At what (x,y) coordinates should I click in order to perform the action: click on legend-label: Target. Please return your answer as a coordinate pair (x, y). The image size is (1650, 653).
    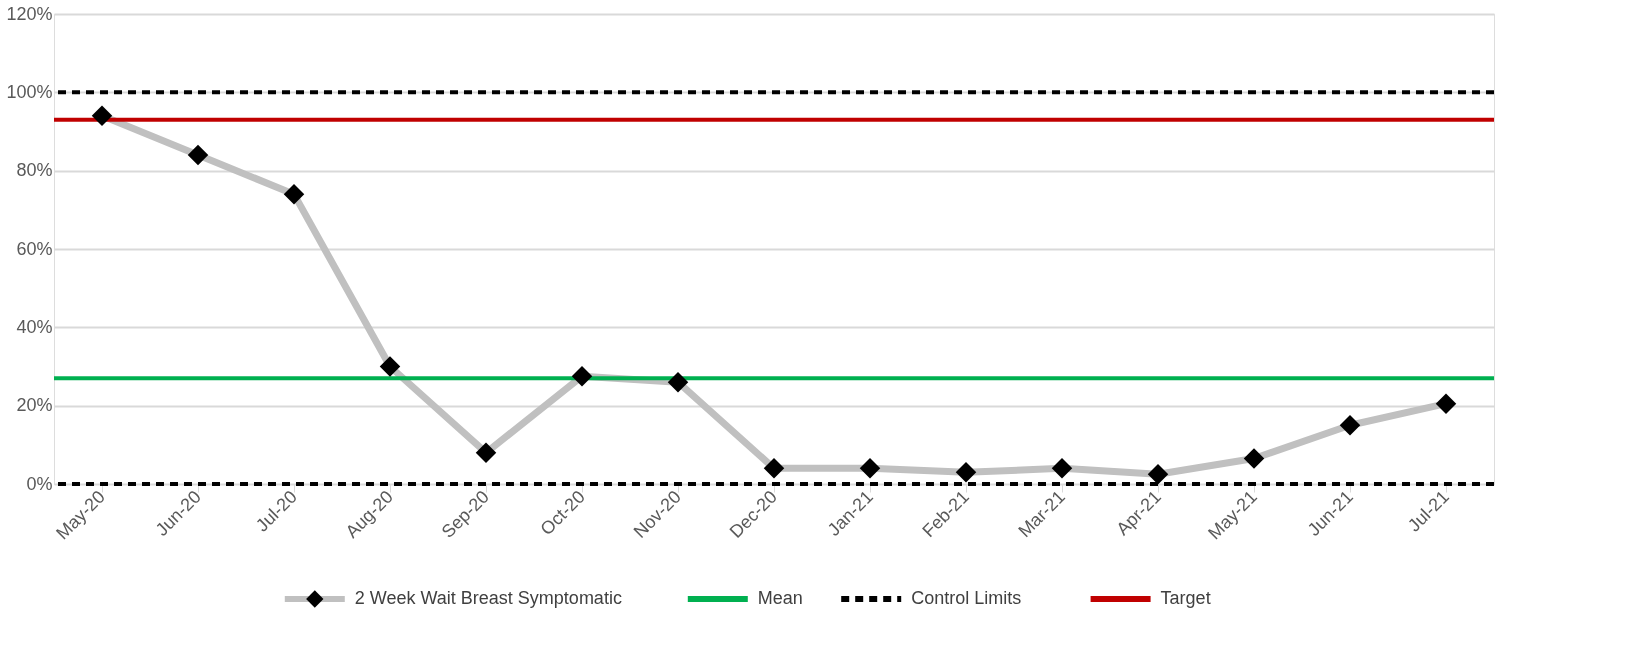
    Looking at the image, I should click on (1185, 598).